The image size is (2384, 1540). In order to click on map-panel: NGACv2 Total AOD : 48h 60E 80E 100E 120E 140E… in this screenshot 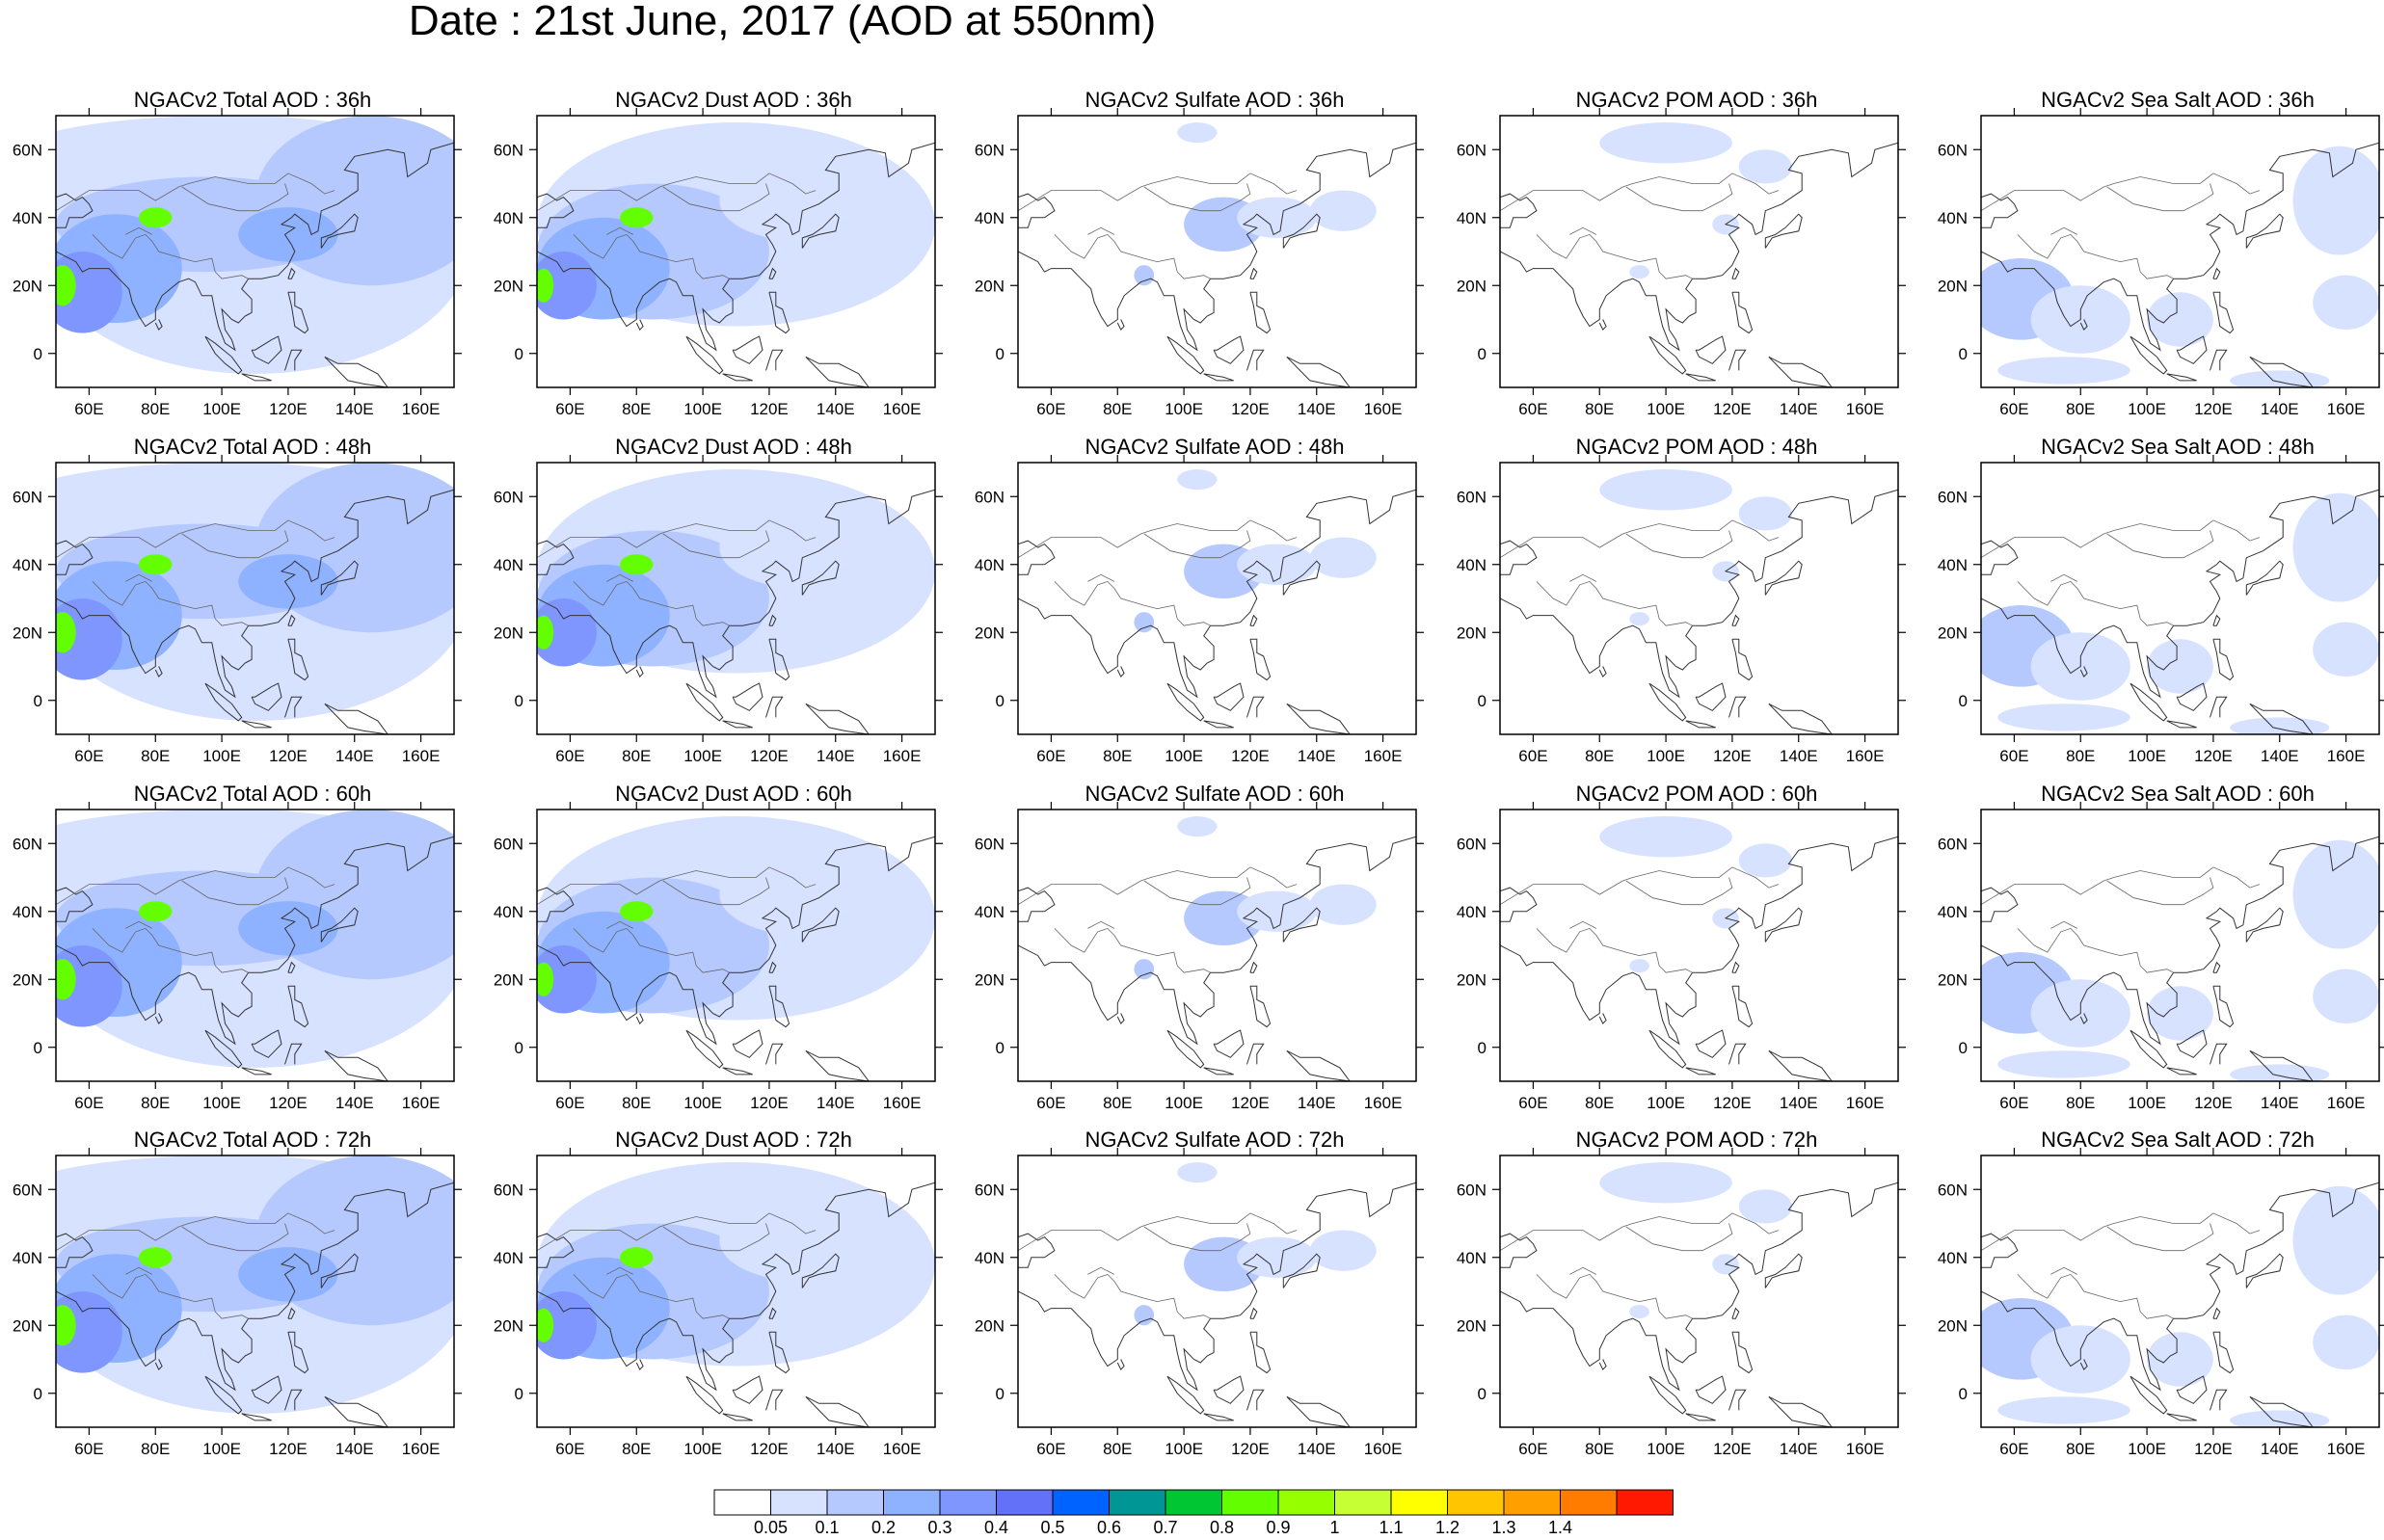, I will do `click(253, 609)`.